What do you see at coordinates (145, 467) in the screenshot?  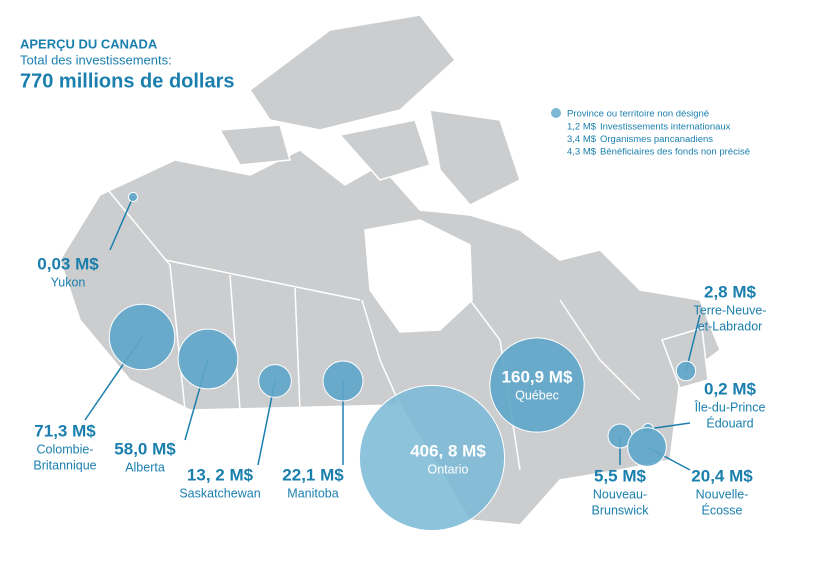 I see `region-name: Alberta` at bounding box center [145, 467].